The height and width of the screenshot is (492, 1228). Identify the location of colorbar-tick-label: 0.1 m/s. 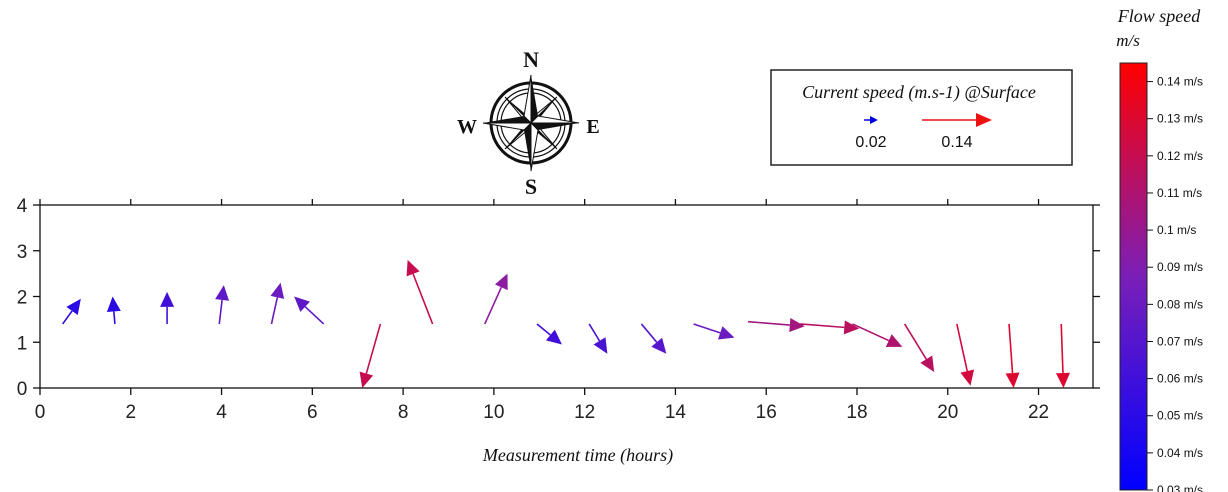
(1176, 230).